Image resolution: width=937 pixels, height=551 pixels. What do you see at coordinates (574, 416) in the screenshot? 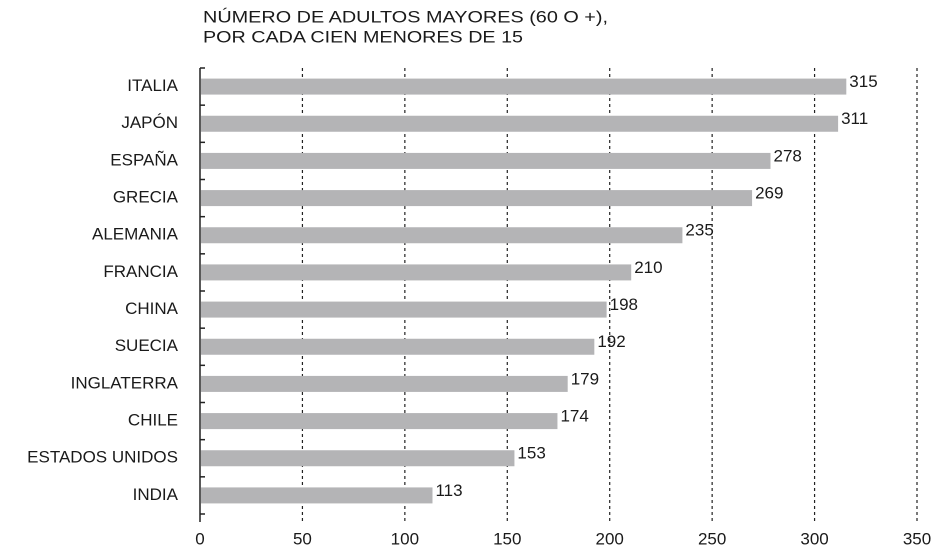
I see `value-label: 174` at bounding box center [574, 416].